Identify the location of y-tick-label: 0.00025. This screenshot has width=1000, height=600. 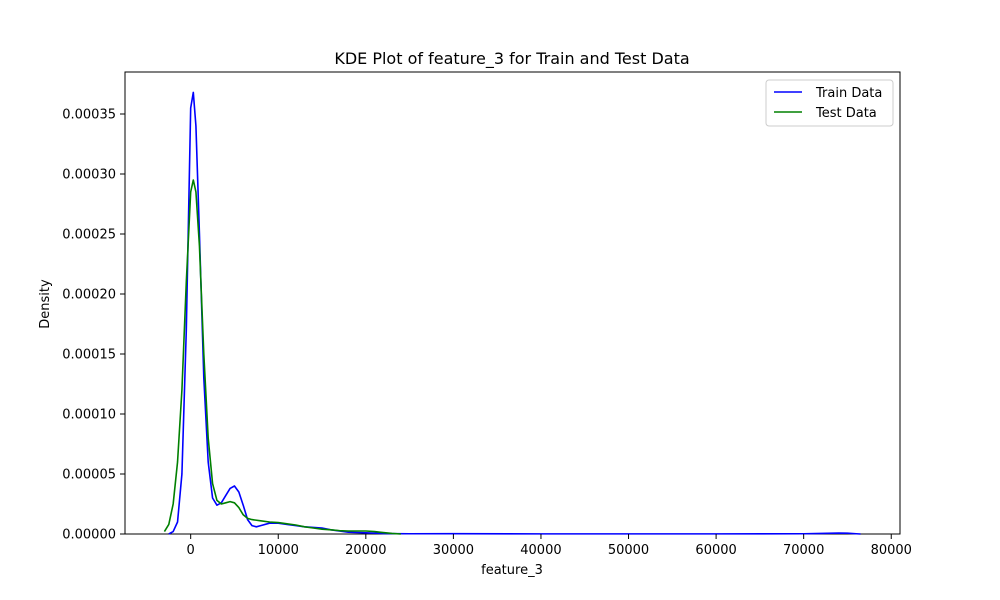
(89, 235).